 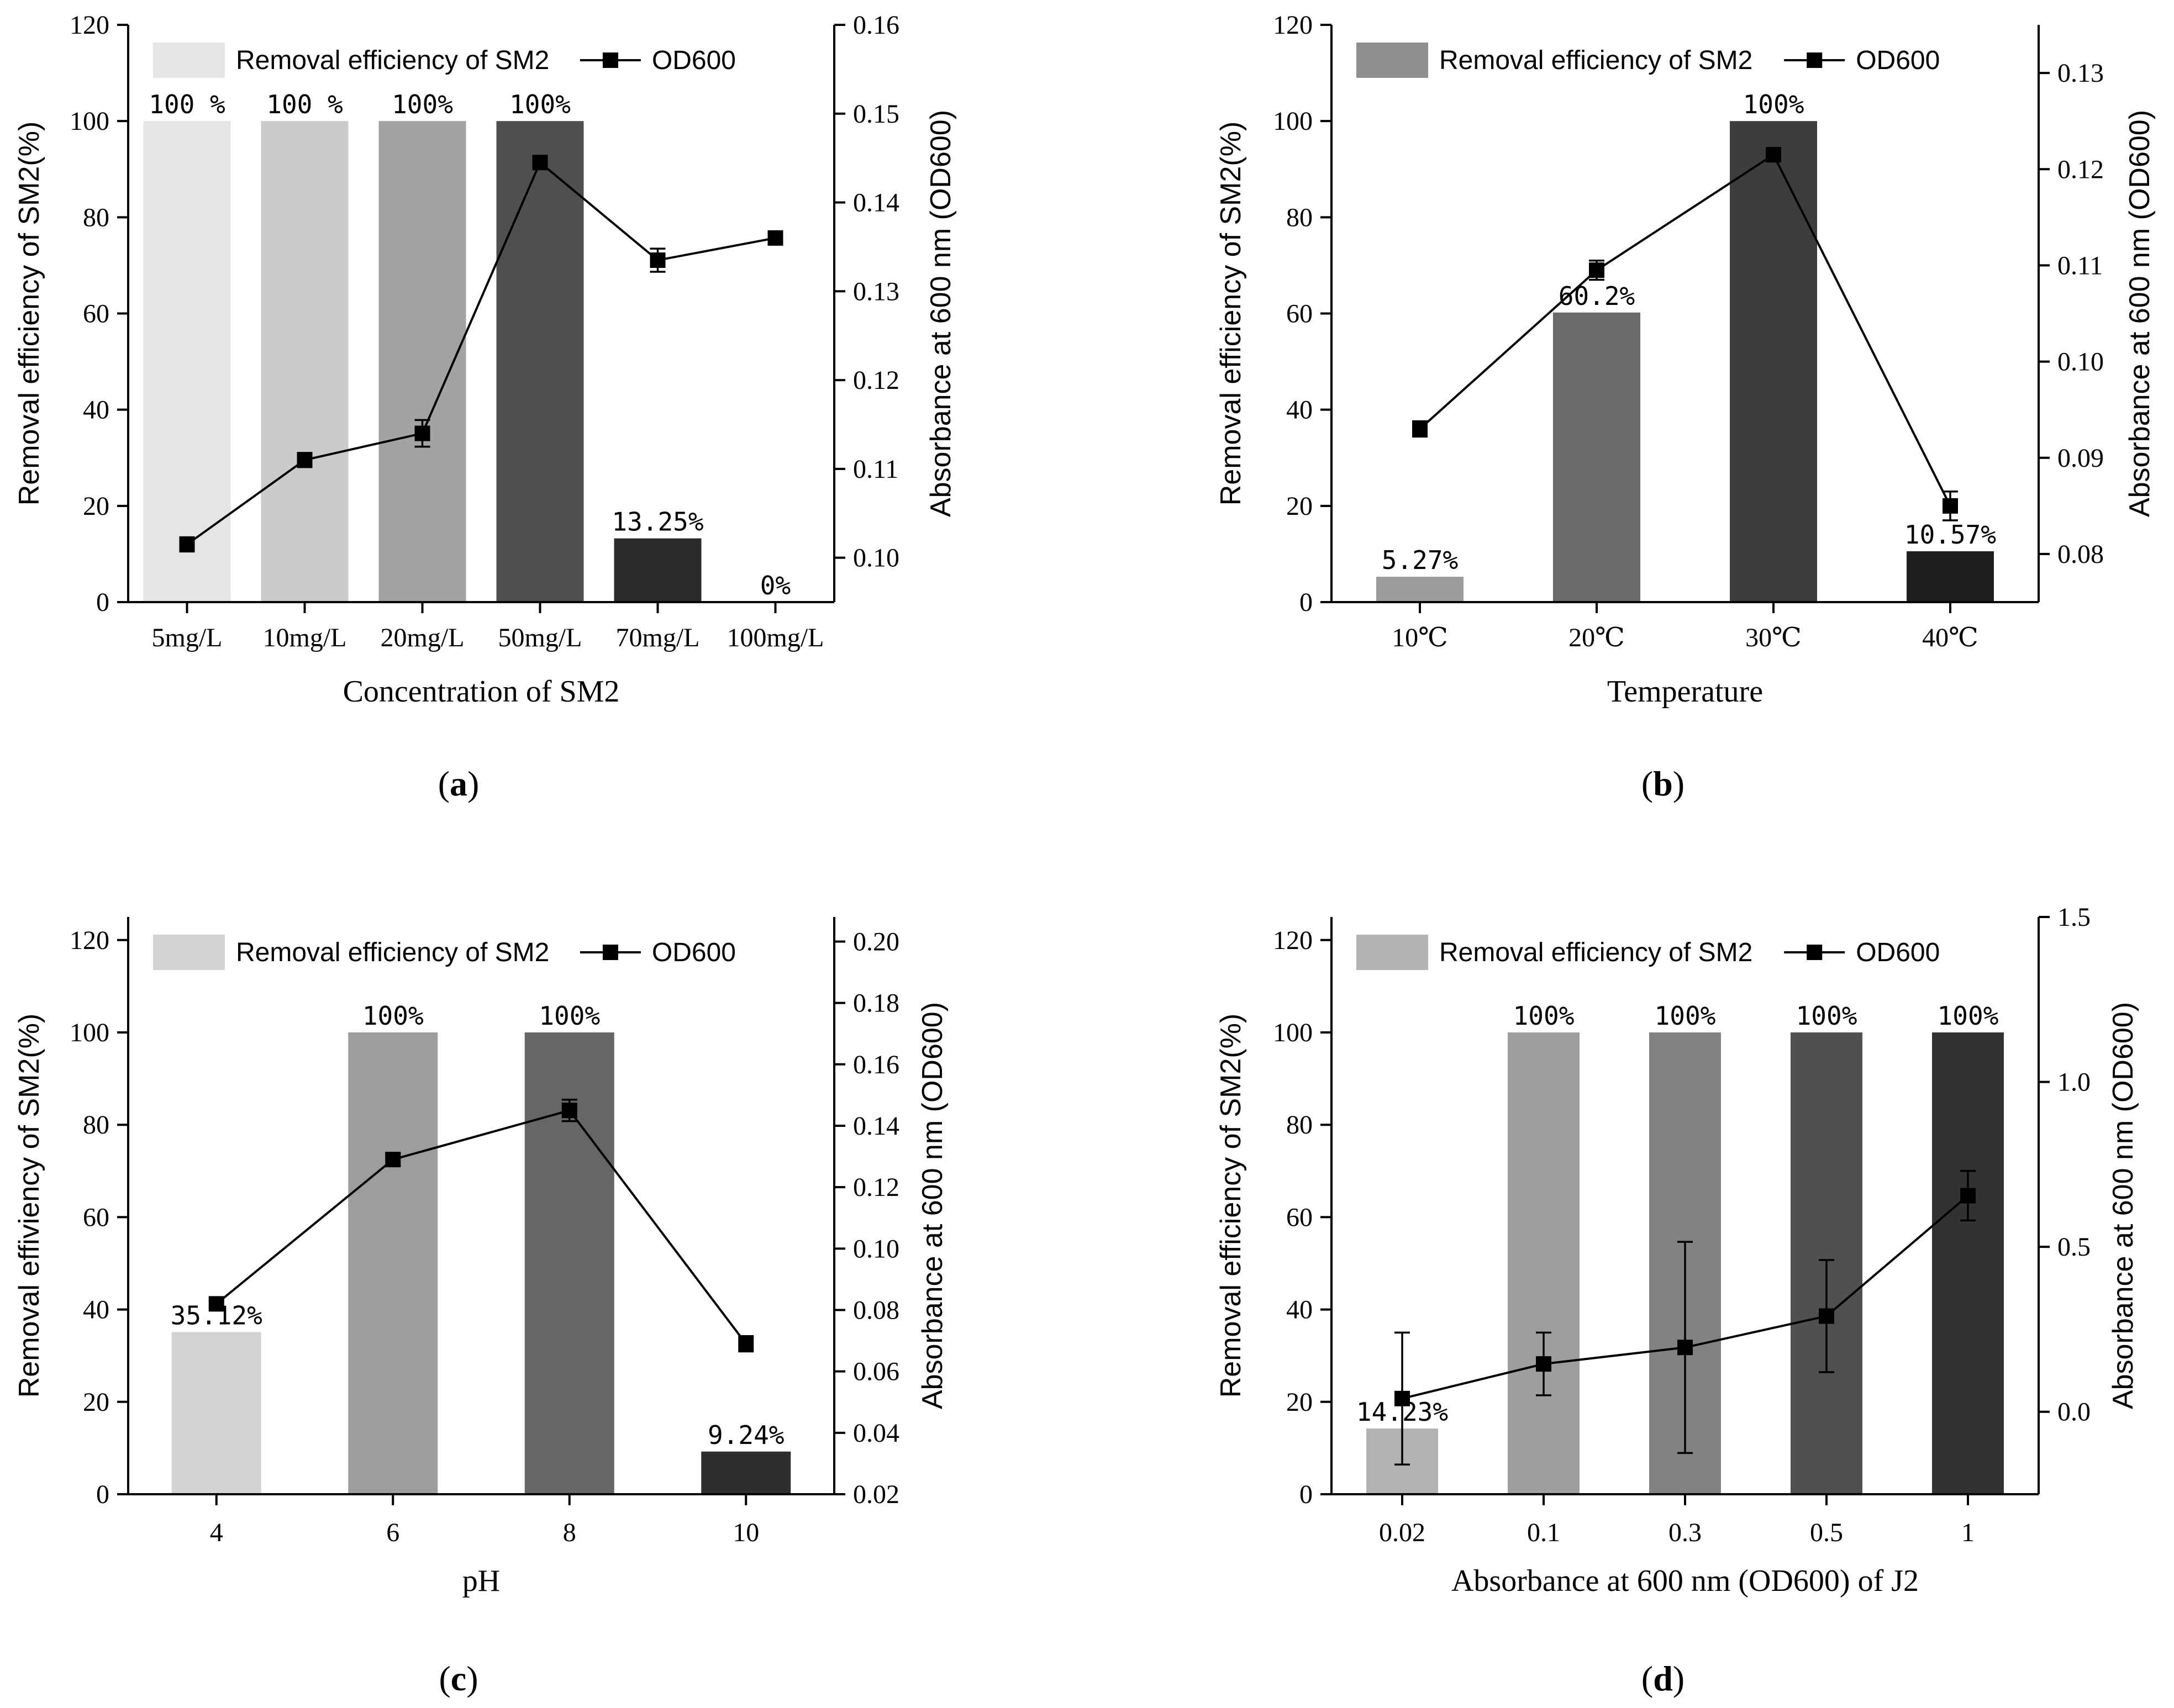 I want to click on bar-value-label: 5.27%, so click(x=1420, y=560).